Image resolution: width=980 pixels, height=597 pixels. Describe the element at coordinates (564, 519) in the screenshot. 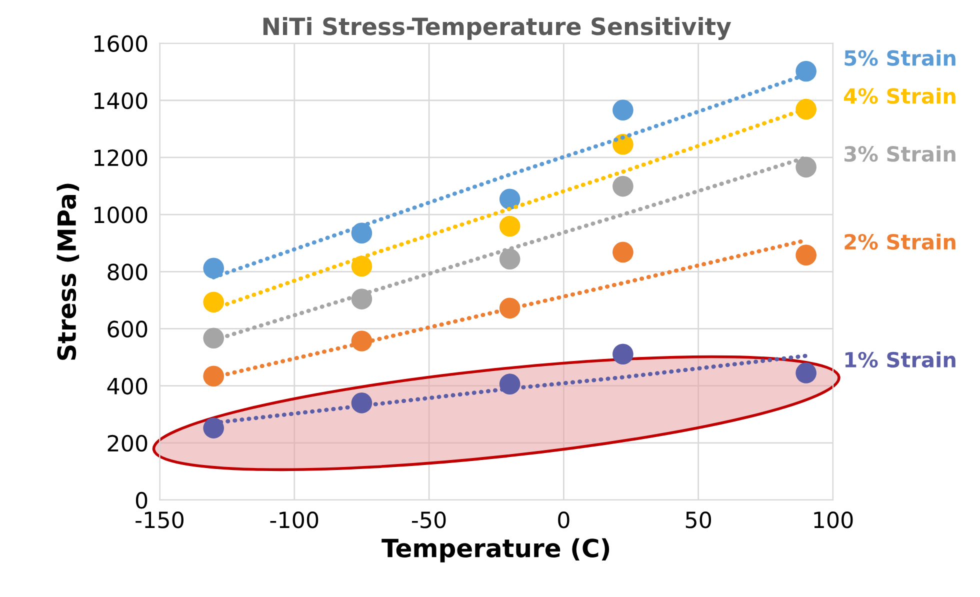

I see `x-tick-label: 0` at that location.